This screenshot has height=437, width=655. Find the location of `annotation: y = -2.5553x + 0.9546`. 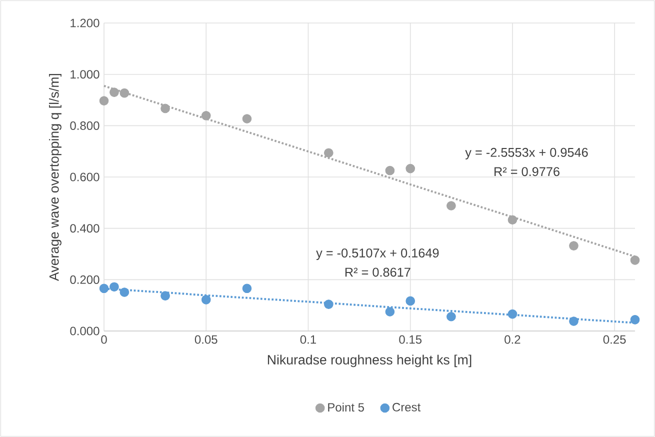

annotation: y = -2.5553x + 0.9546 is located at coordinates (526, 154).